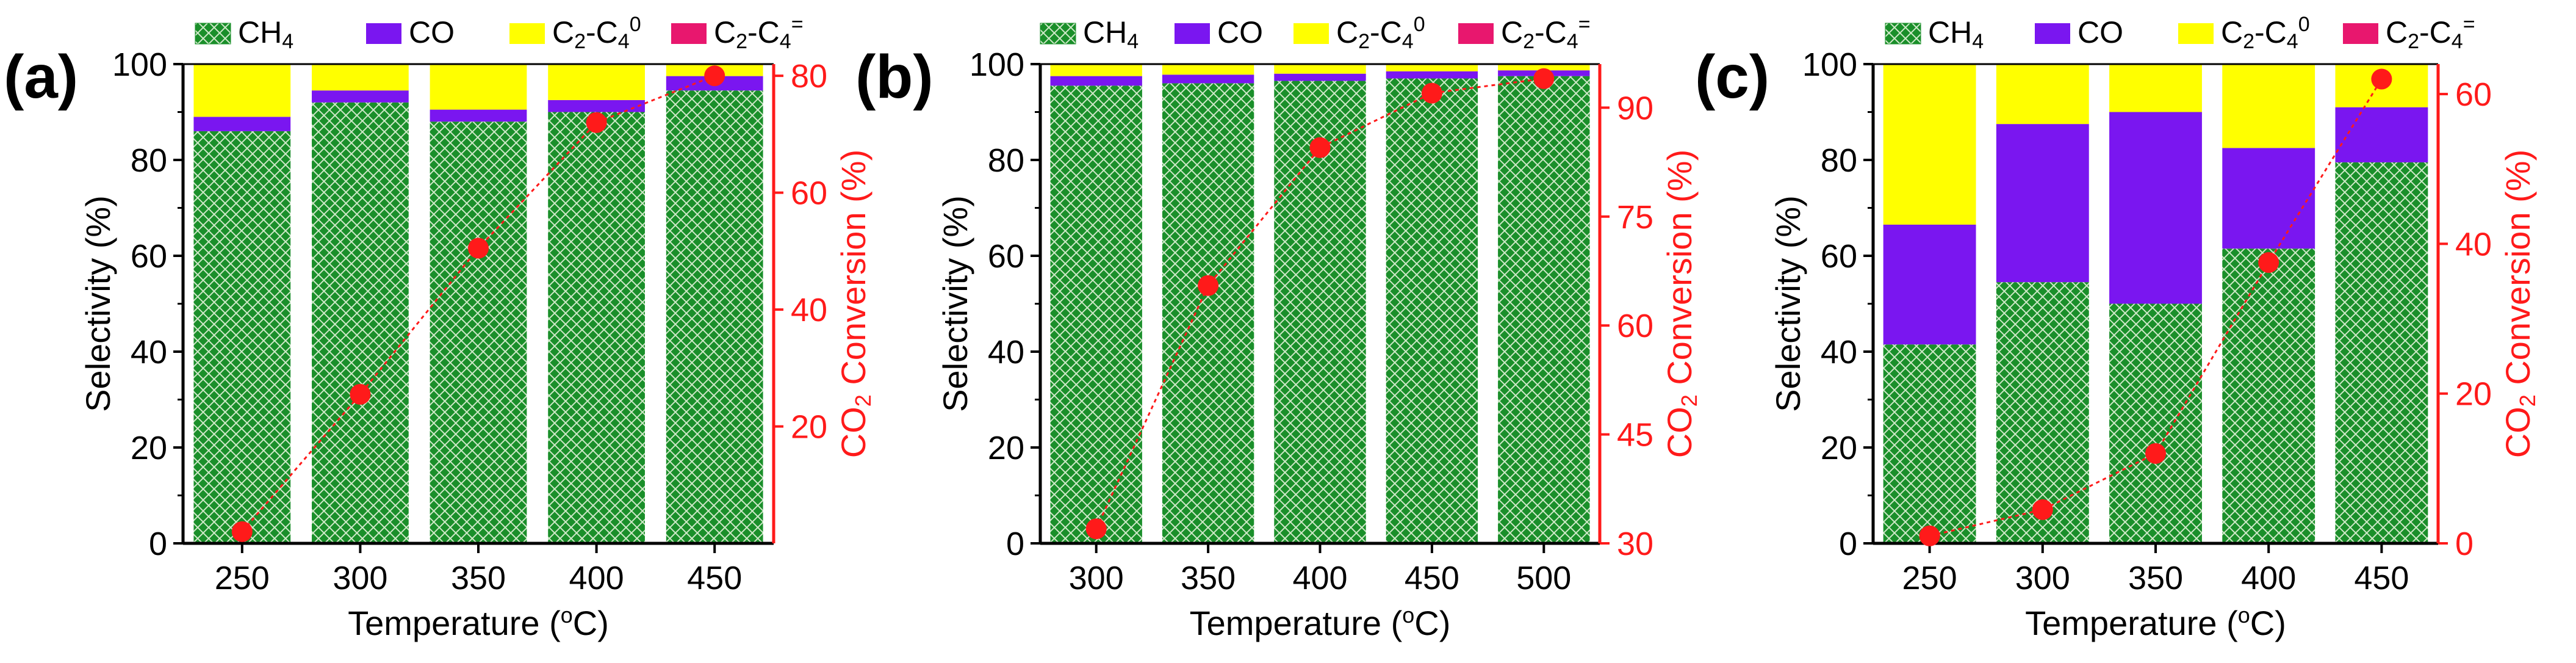 The image size is (2576, 663). What do you see at coordinates (997, 64) in the screenshot?
I see `y-tick-label: 100` at bounding box center [997, 64].